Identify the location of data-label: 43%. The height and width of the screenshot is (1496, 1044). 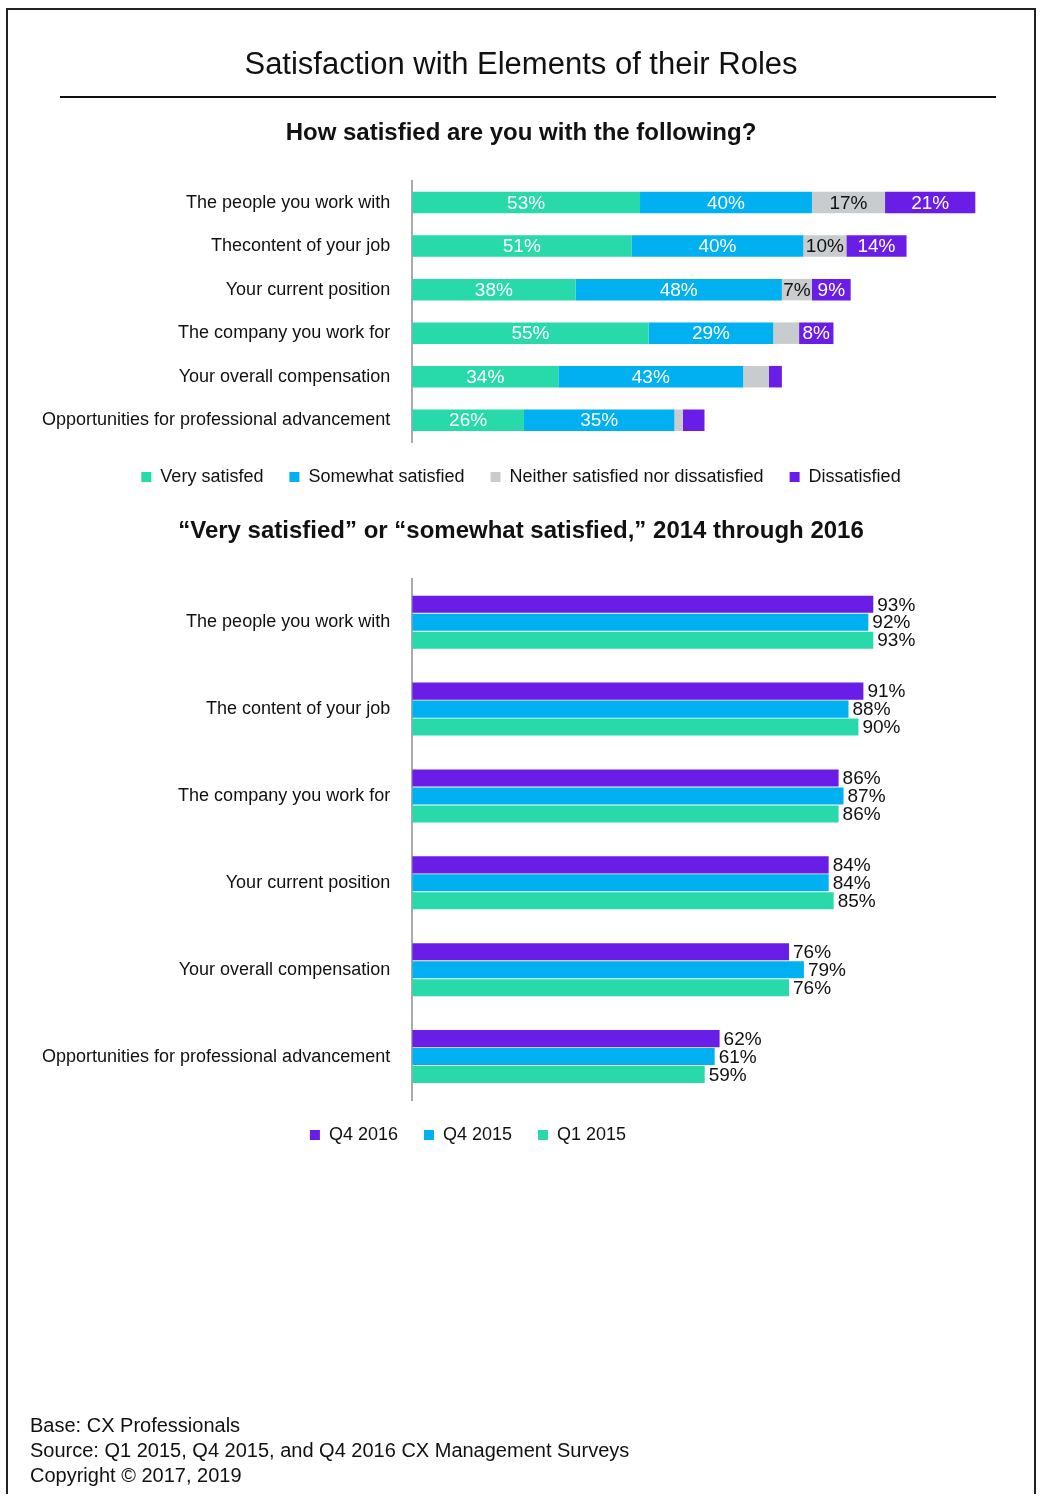
(650, 376).